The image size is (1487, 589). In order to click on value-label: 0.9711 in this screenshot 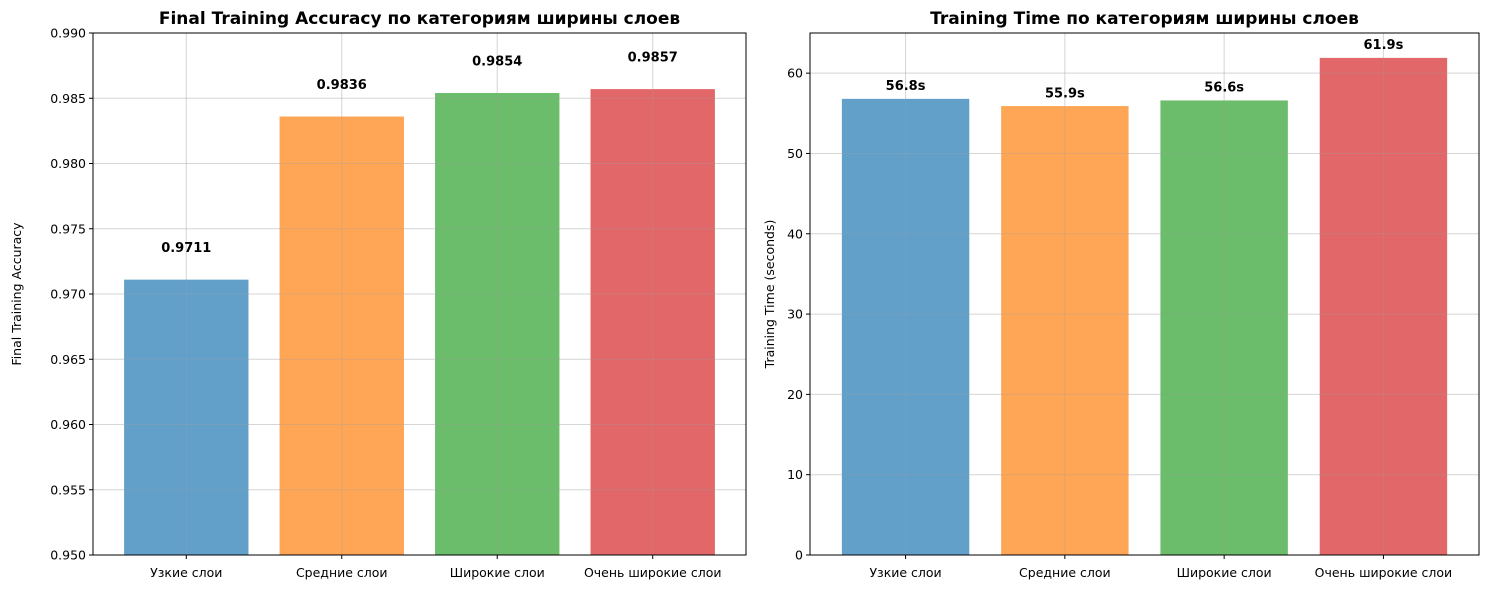, I will do `click(186, 248)`.